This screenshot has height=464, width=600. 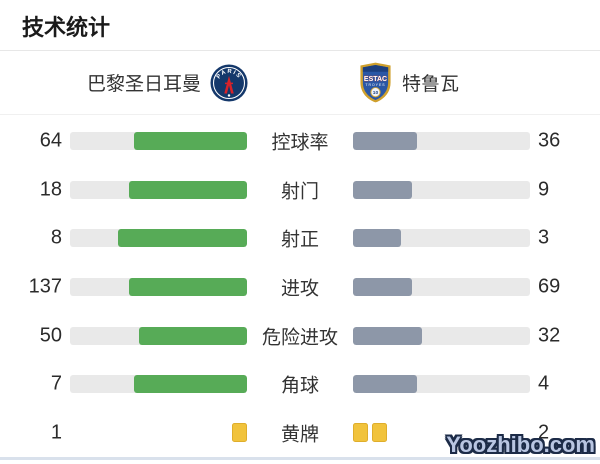 I want to click on stat-row: 1 黄牌 2, so click(x=300, y=432).